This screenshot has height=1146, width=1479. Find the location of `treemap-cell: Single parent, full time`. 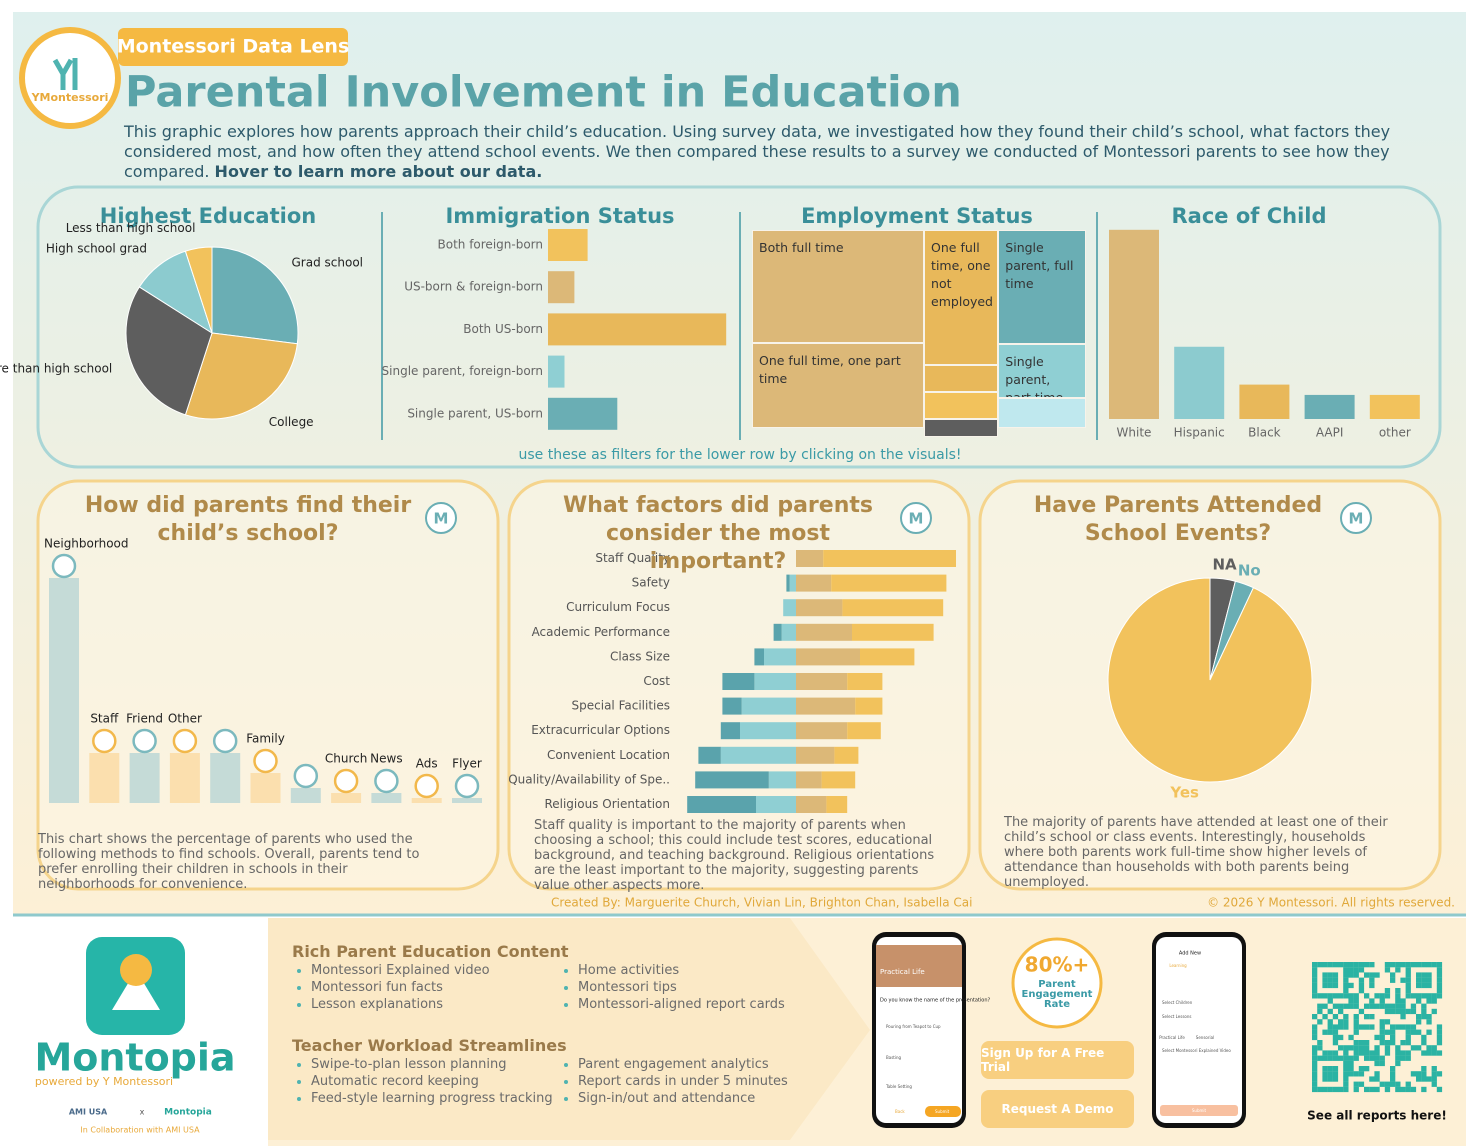

treemap-cell: Single parent, full time is located at coordinates (1042, 287).